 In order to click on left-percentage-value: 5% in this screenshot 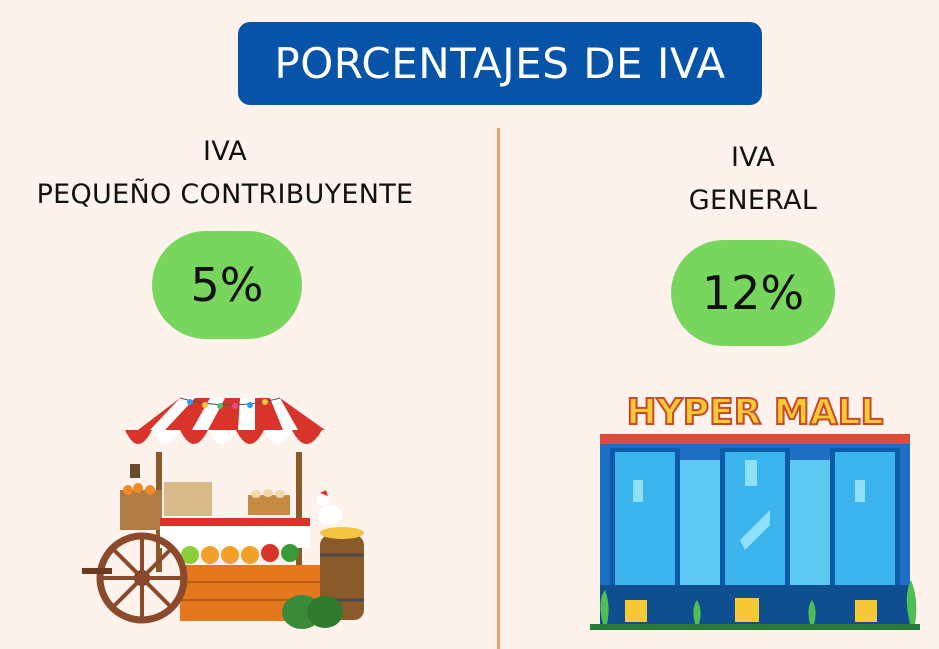, I will do `click(227, 285)`.